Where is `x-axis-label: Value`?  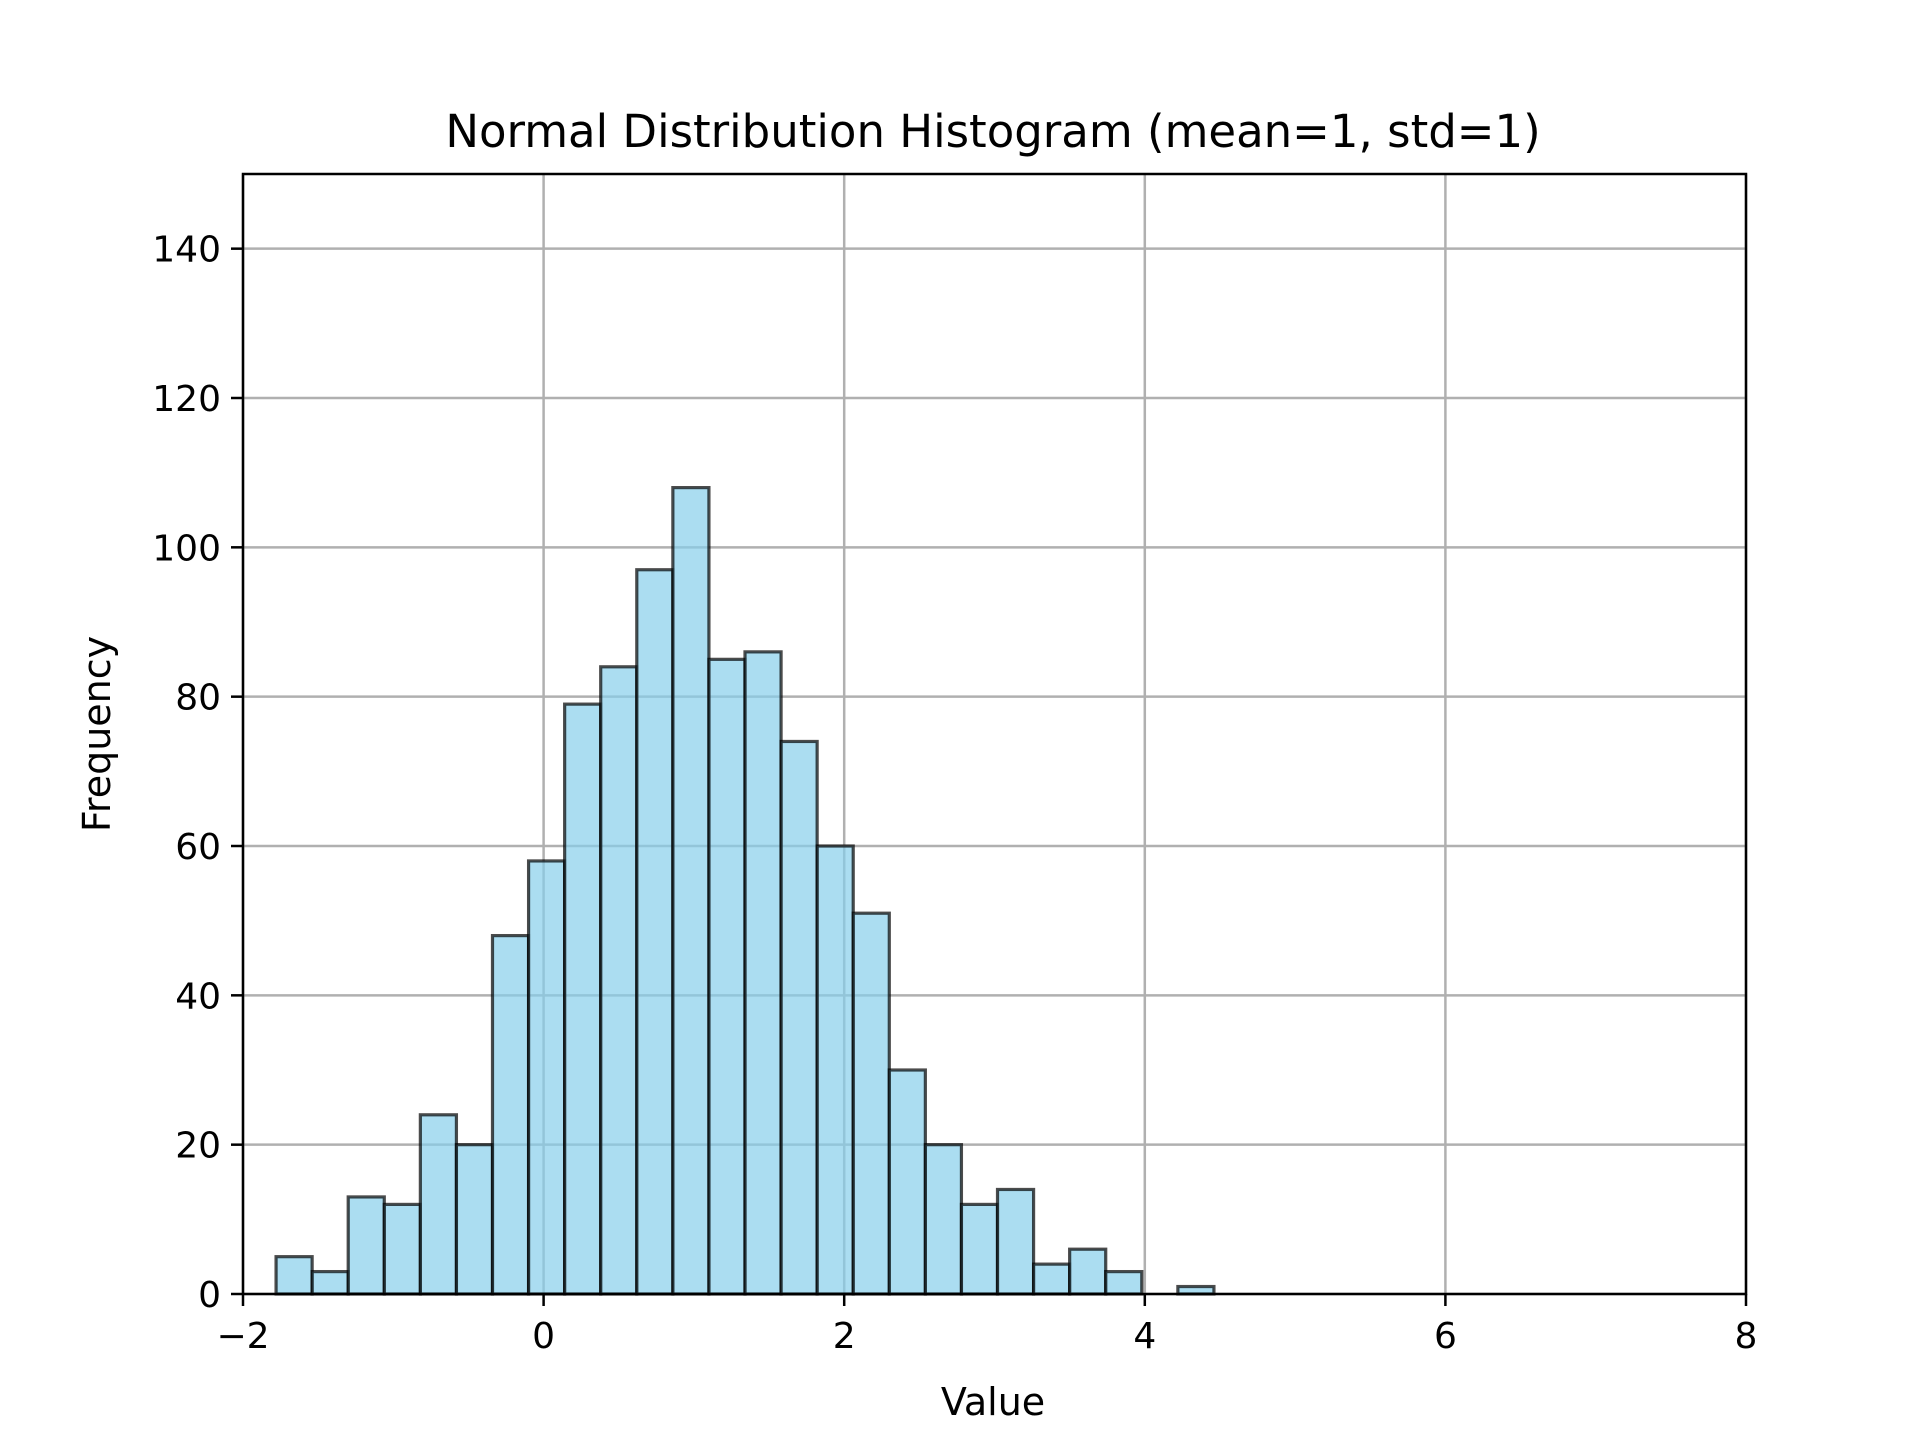
x-axis-label: Value is located at coordinates (993, 1402).